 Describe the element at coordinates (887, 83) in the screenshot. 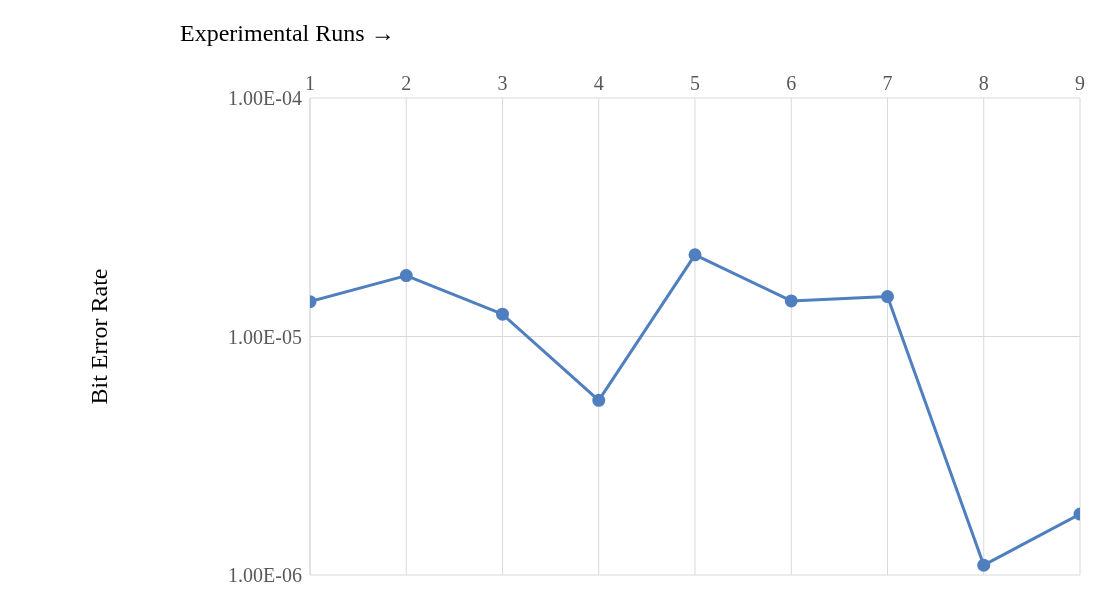

I see `x-tick-label: 7` at that location.